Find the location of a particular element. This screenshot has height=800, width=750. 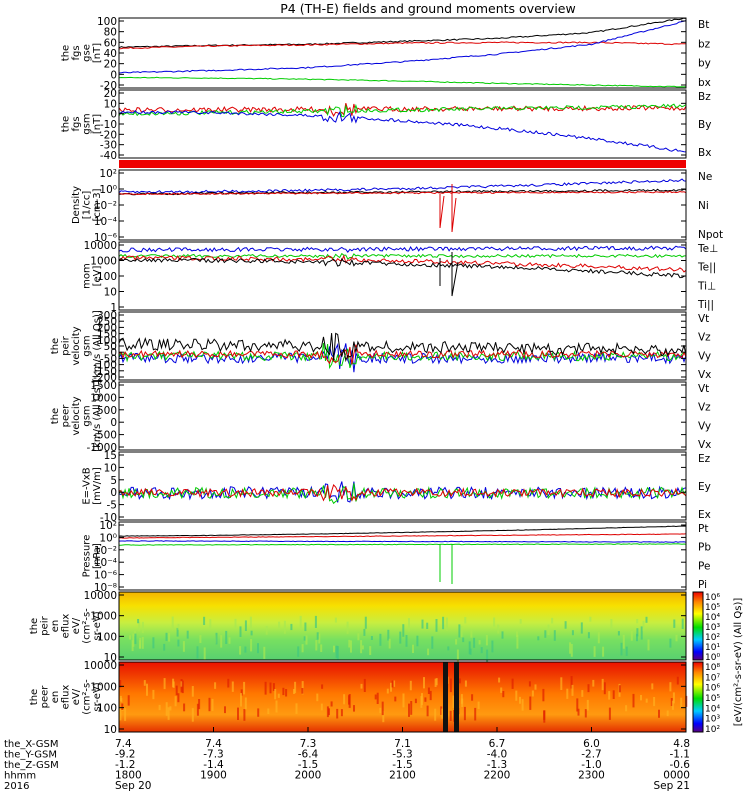

x-tick-label: 7.1 is located at coordinates (402, 744).